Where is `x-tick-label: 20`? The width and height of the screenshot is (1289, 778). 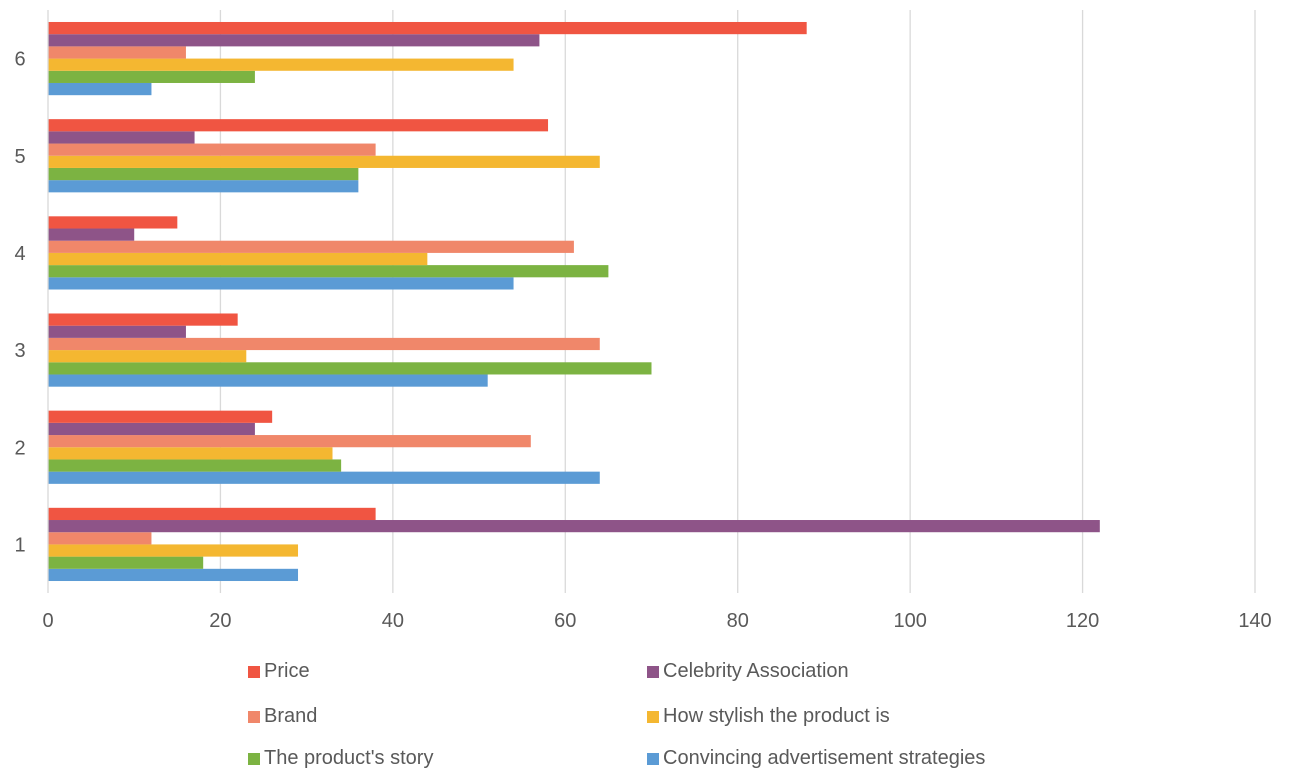
x-tick-label: 20 is located at coordinates (220, 621).